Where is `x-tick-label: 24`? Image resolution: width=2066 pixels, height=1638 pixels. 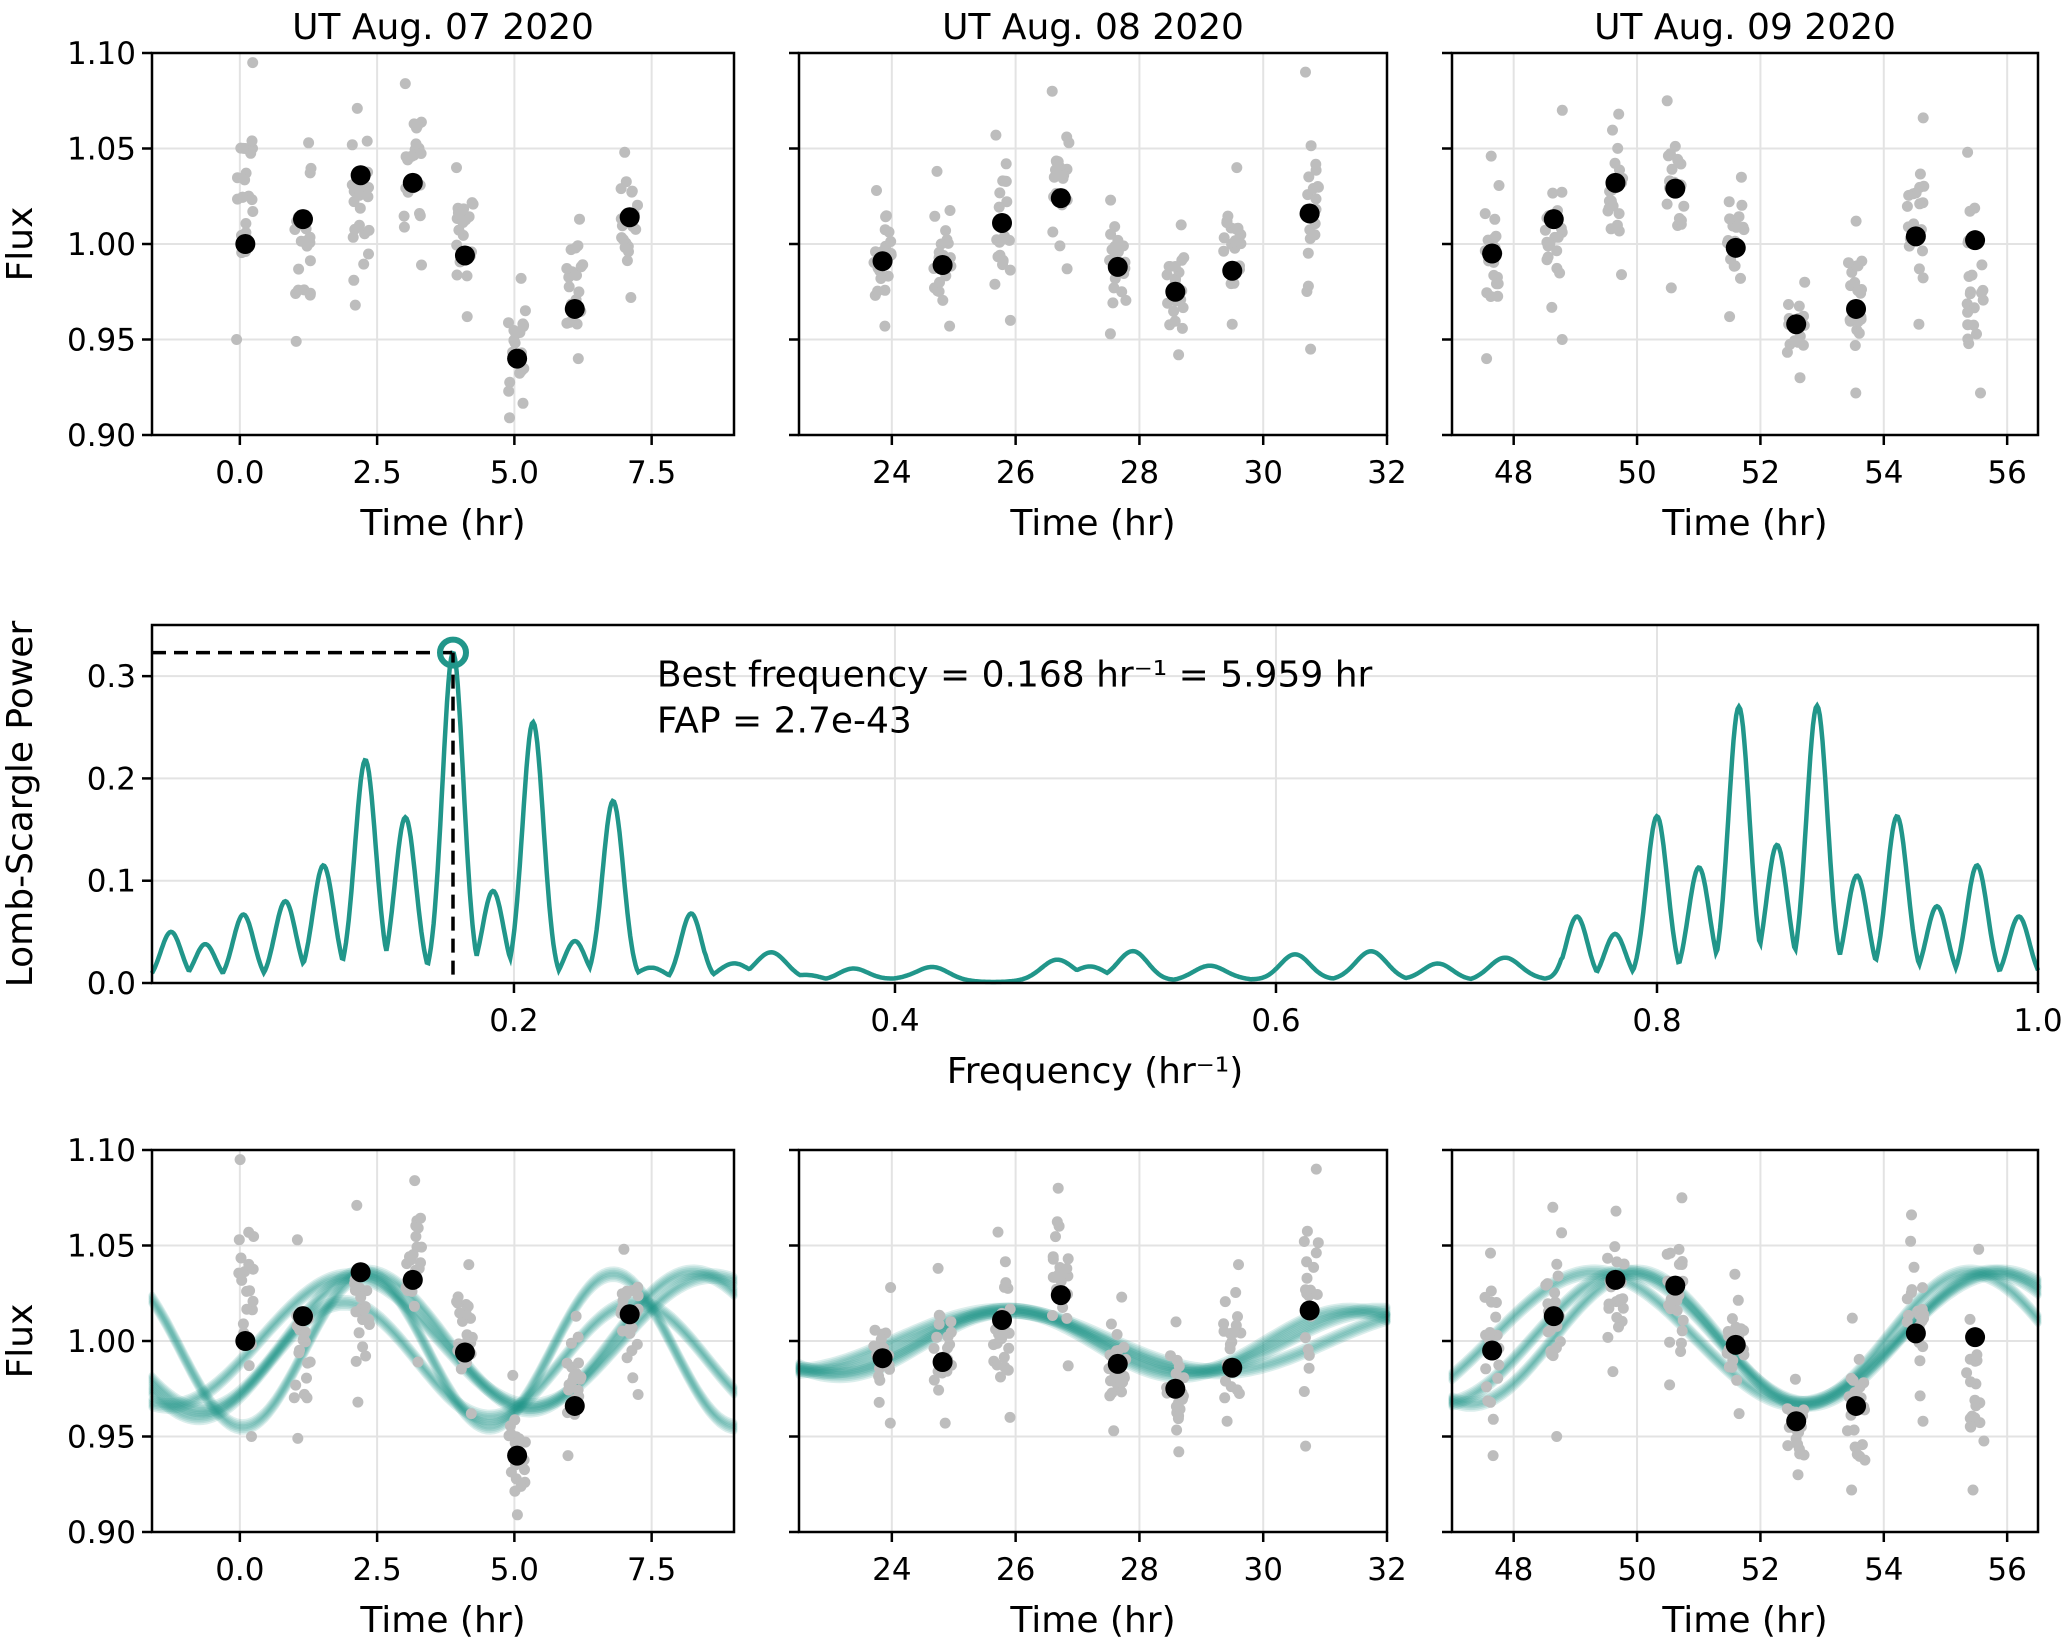 x-tick-label: 24 is located at coordinates (891, 1570).